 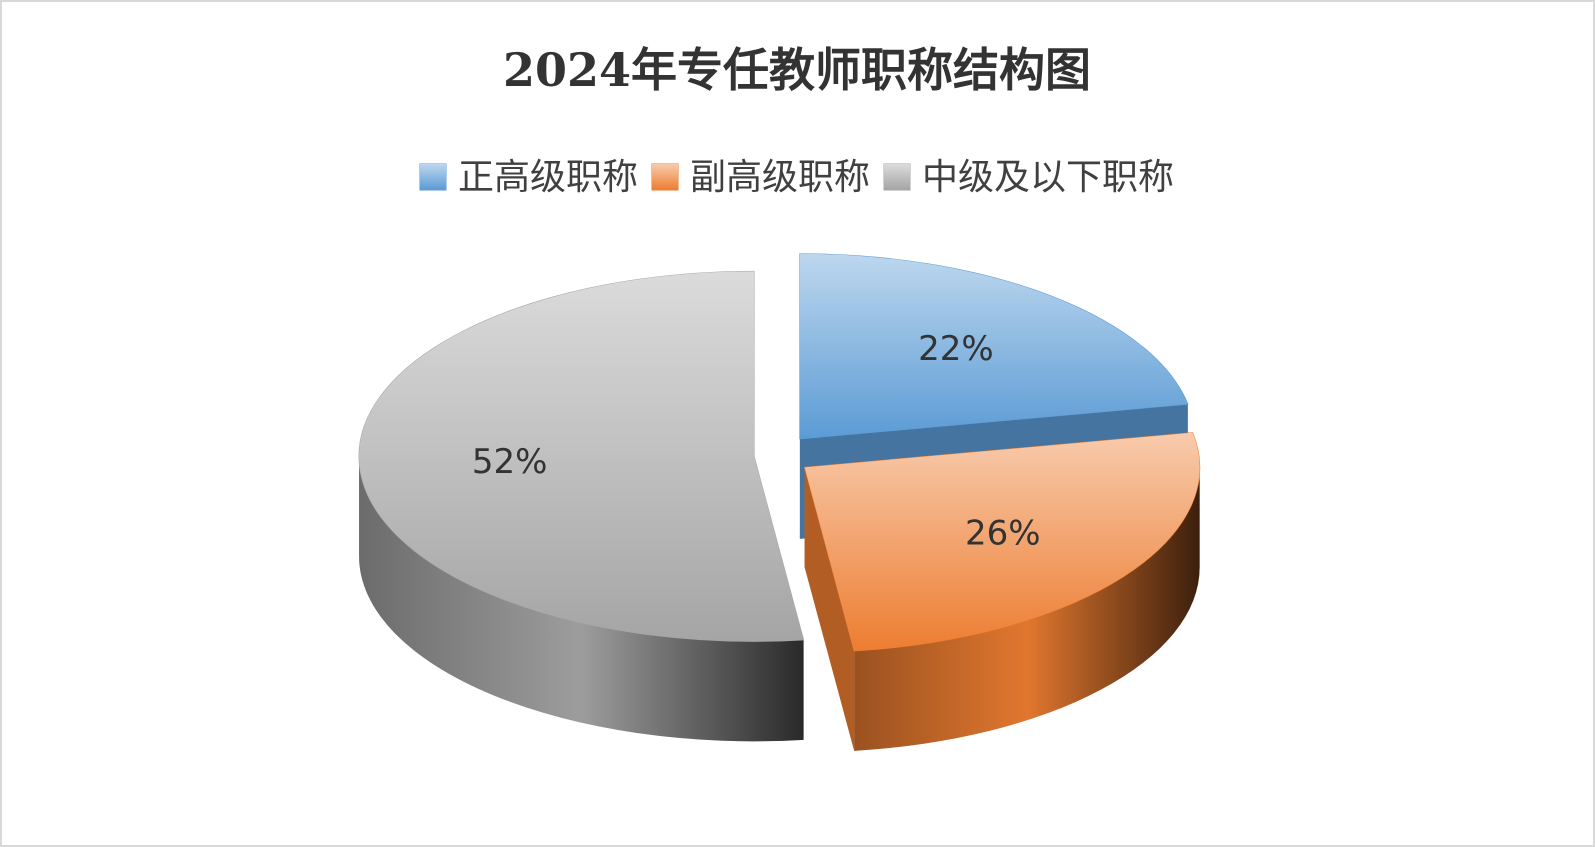 I want to click on legend-item: 正高级职称, so click(x=528, y=177).